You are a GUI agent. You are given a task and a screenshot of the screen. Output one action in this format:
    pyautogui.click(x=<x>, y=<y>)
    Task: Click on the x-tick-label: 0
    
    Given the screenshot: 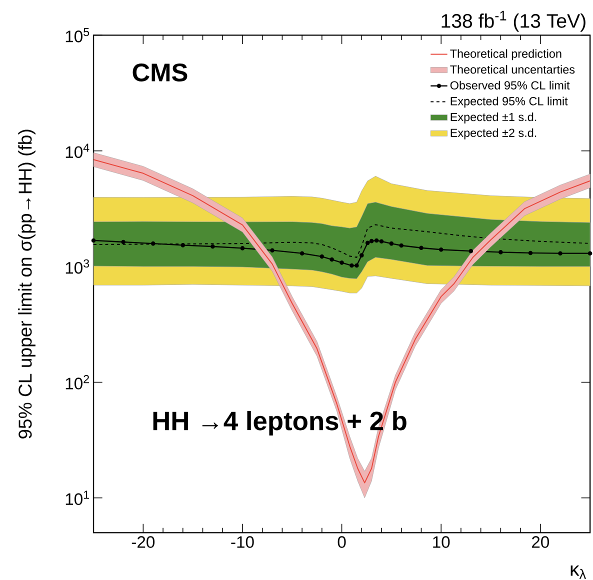 What is the action you would take?
    pyautogui.click(x=342, y=542)
    